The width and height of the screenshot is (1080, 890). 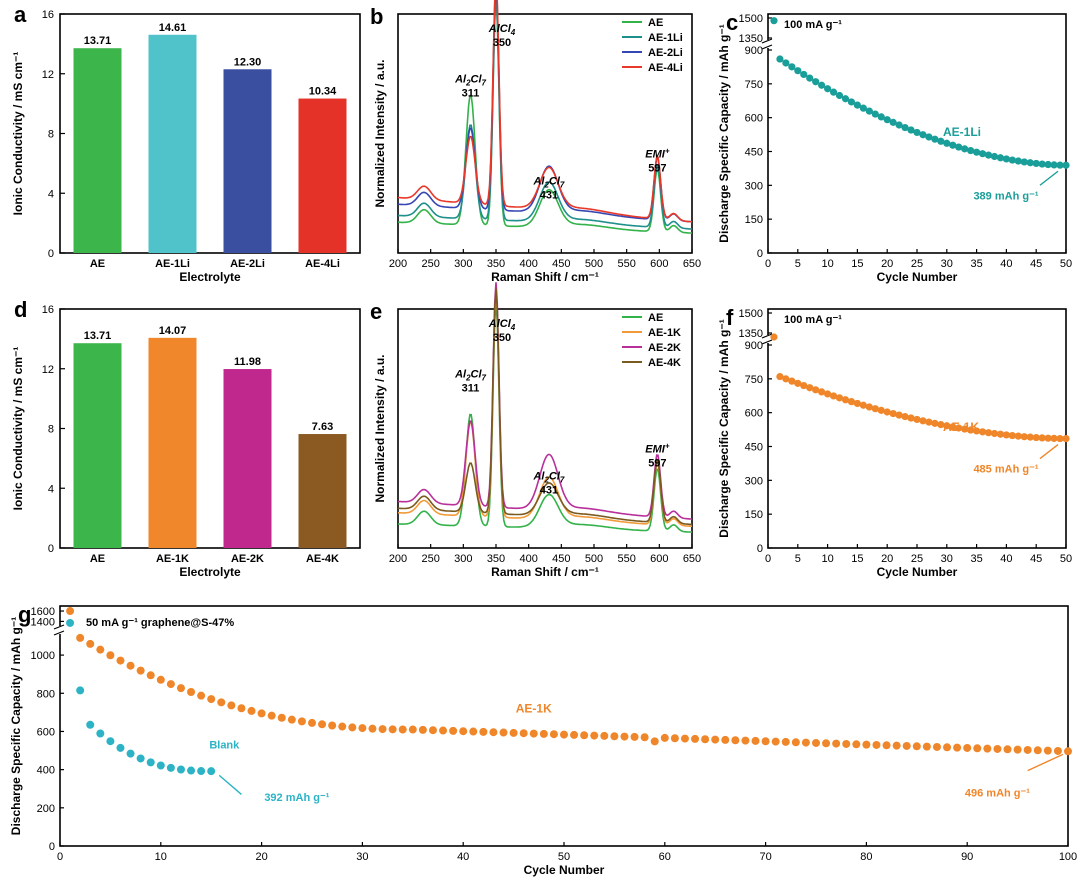 What do you see at coordinates (210, 277) in the screenshot?
I see `x-axis-label-a: Electrolyte` at bounding box center [210, 277].